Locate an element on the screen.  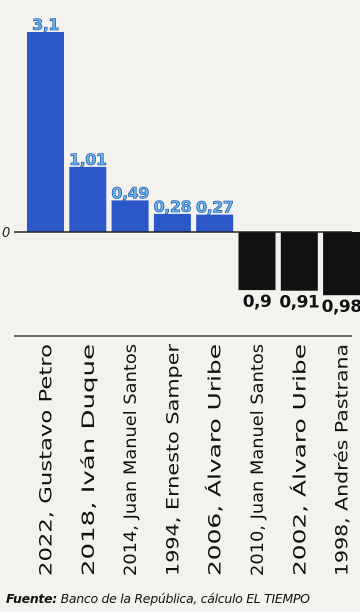
source-text: Banco de la República, cálculo EL TIEMPO is located at coordinates (183, 598).